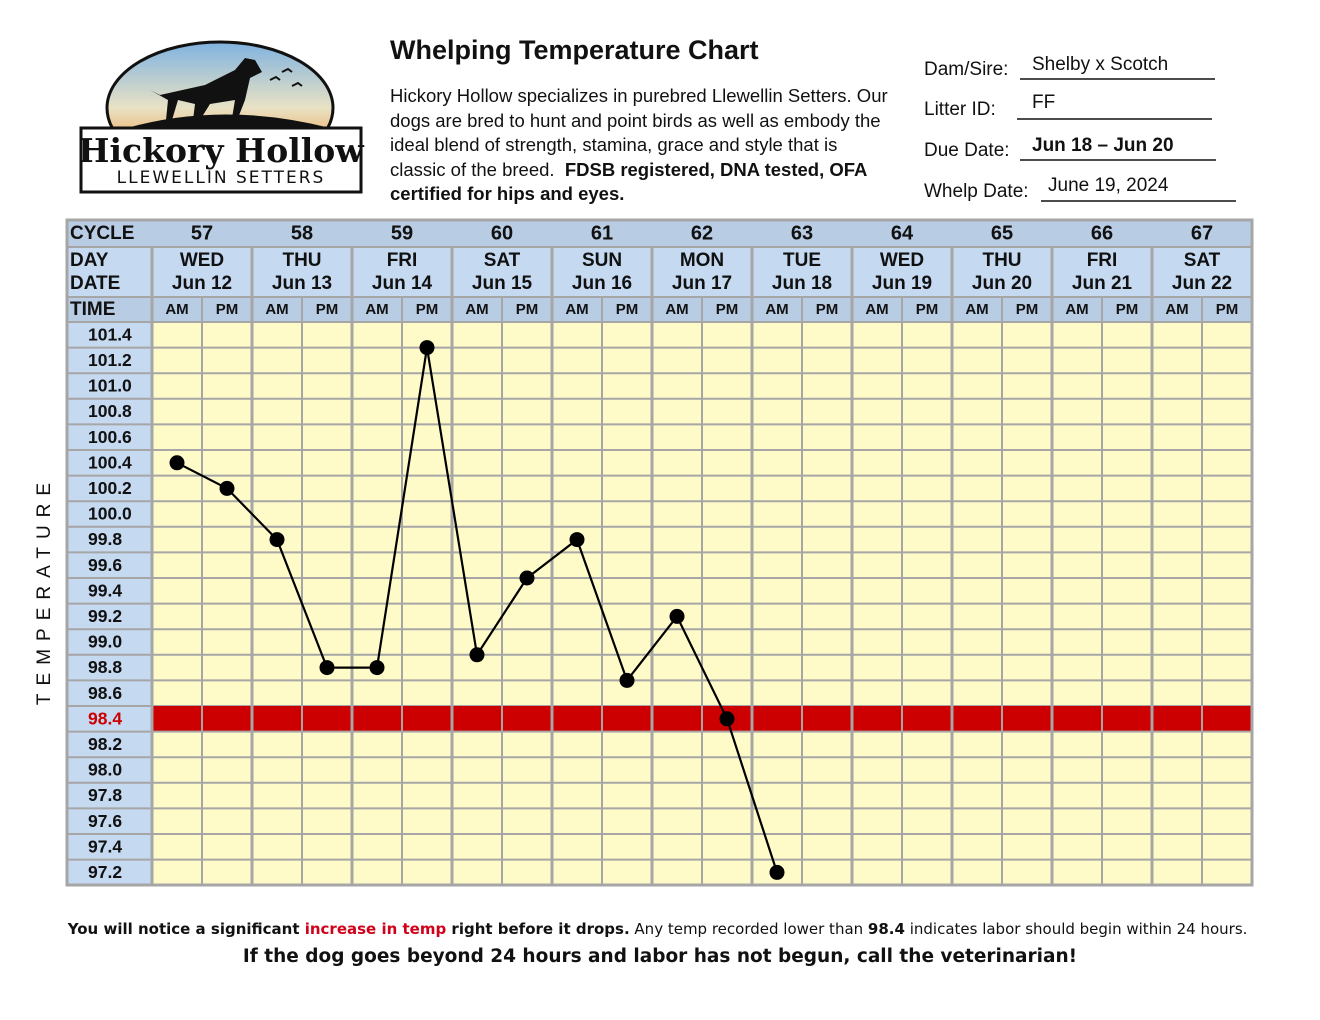 The width and height of the screenshot is (1320, 1020). Describe the element at coordinates (110, 334) in the screenshot. I see `y-tick-label: 101.4` at that location.